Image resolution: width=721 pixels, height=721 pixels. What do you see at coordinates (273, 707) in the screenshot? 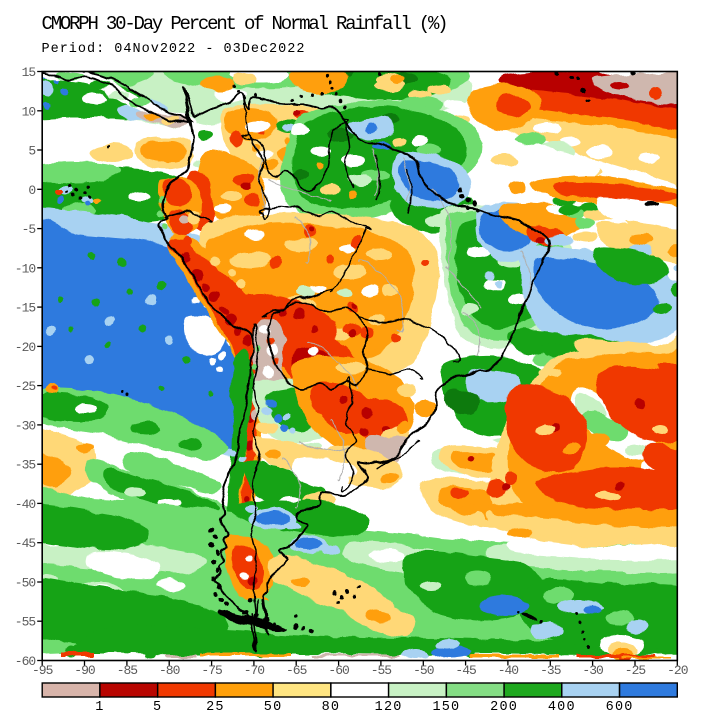
I see `svg-text: 50` at bounding box center [273, 707].